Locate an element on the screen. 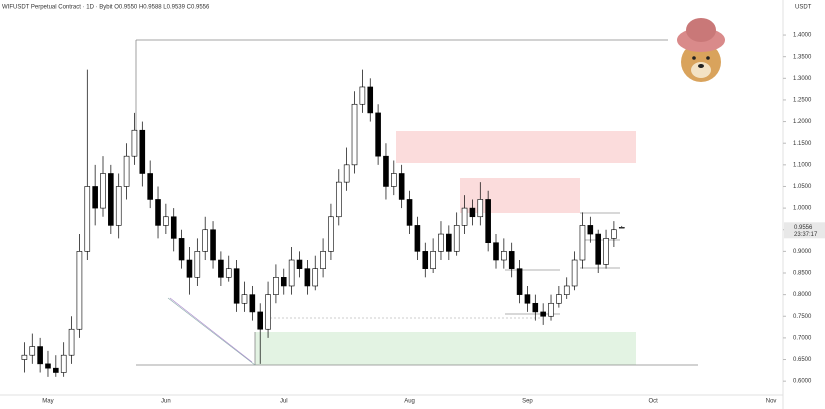  supply-zone is located at coordinates (516, 147).